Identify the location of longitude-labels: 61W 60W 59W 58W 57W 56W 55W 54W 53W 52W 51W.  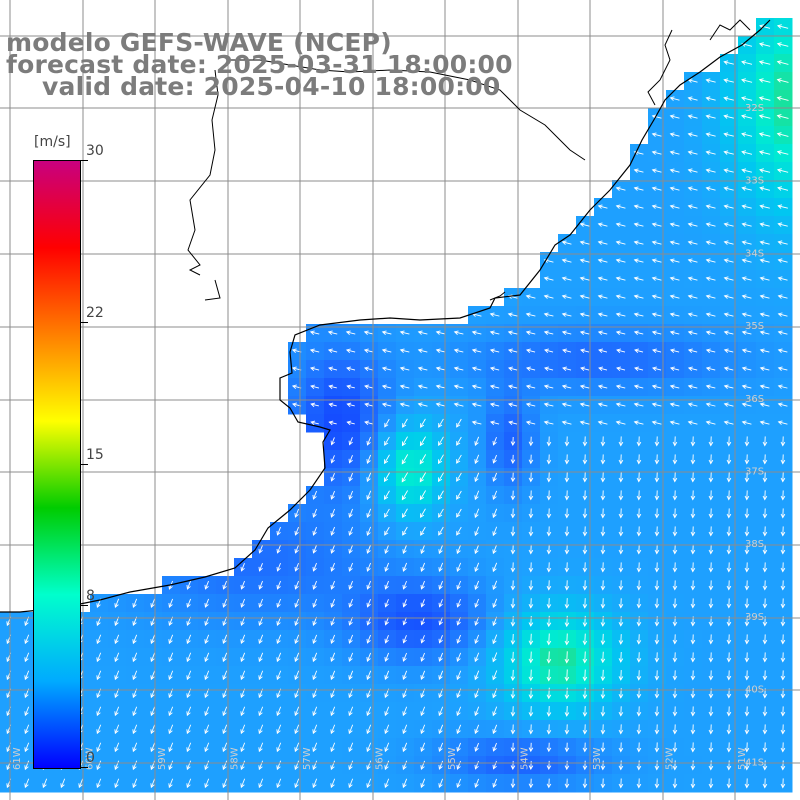
(380, 758).